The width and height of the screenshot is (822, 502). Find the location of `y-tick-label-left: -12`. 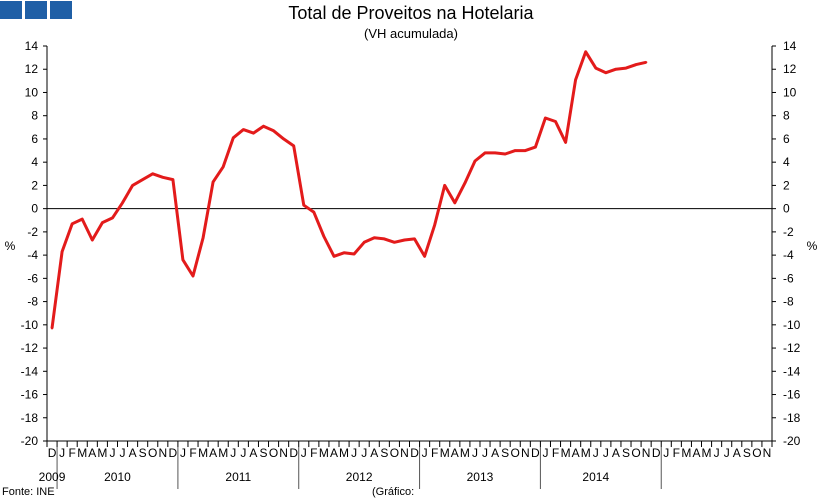

y-tick-label-left: -12 is located at coordinates (30, 348).